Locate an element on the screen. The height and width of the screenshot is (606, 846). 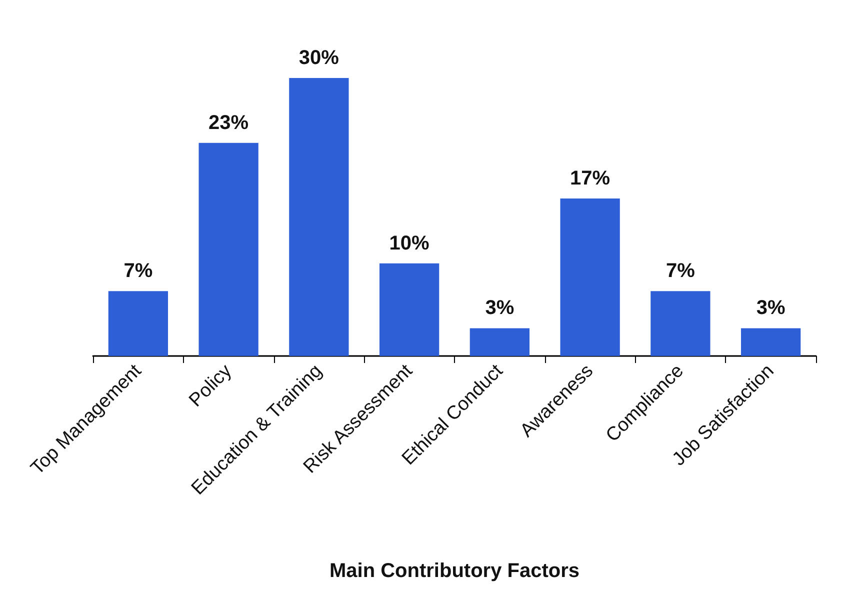
data-label: 23% is located at coordinates (228, 123).